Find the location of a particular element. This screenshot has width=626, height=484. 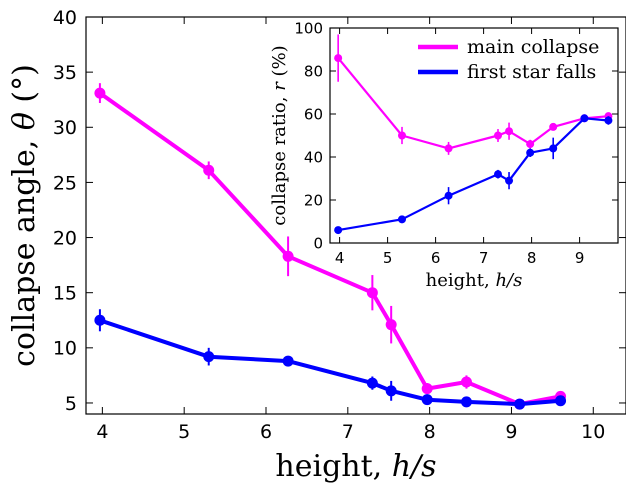

main-x-tick-label: 6 is located at coordinates (266, 432).